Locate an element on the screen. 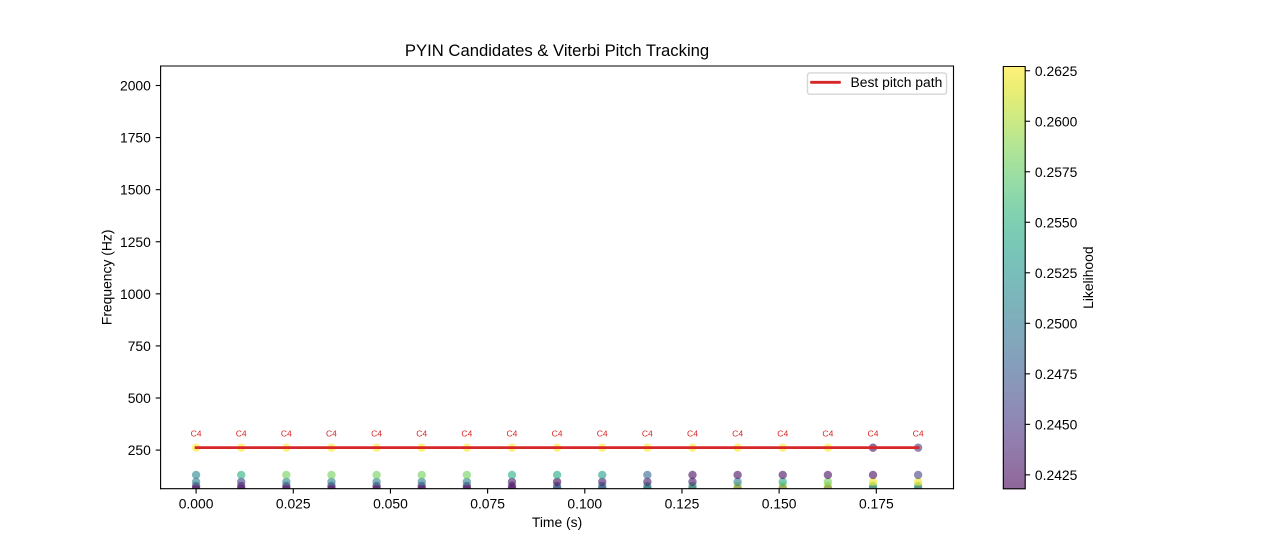 The height and width of the screenshot is (549, 1280). svg-text: 0.150 is located at coordinates (779, 503).